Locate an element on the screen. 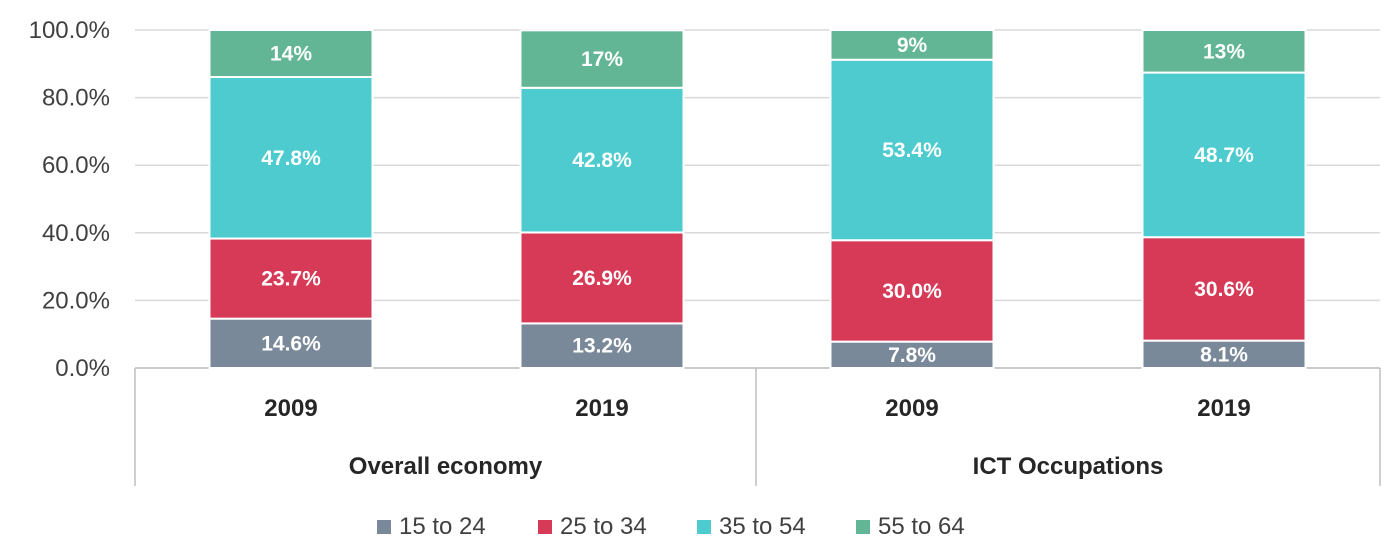 This screenshot has height=556, width=1400. data-label: 53.4% is located at coordinates (912, 150).